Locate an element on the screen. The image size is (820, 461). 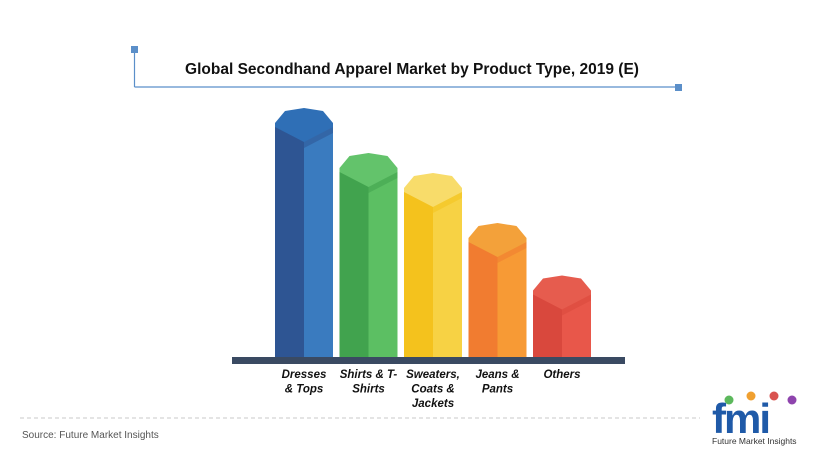
fmi-logo: fmi Future Market Insights is located at coordinates (754, 418).